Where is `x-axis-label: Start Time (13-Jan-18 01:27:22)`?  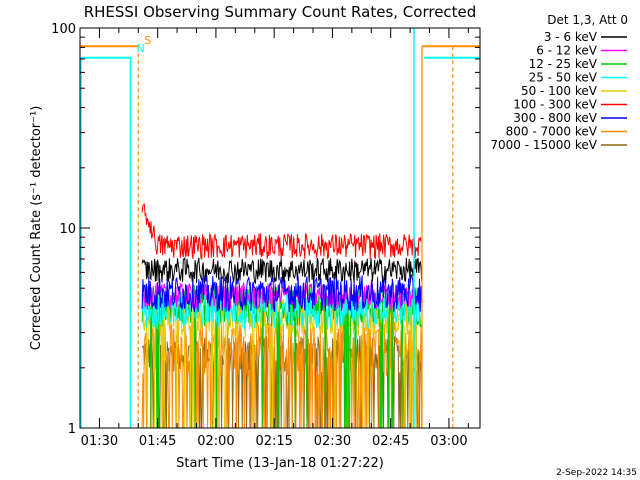 x-axis-label: Start Time (13-Jan-18 01:27:22) is located at coordinates (280, 463).